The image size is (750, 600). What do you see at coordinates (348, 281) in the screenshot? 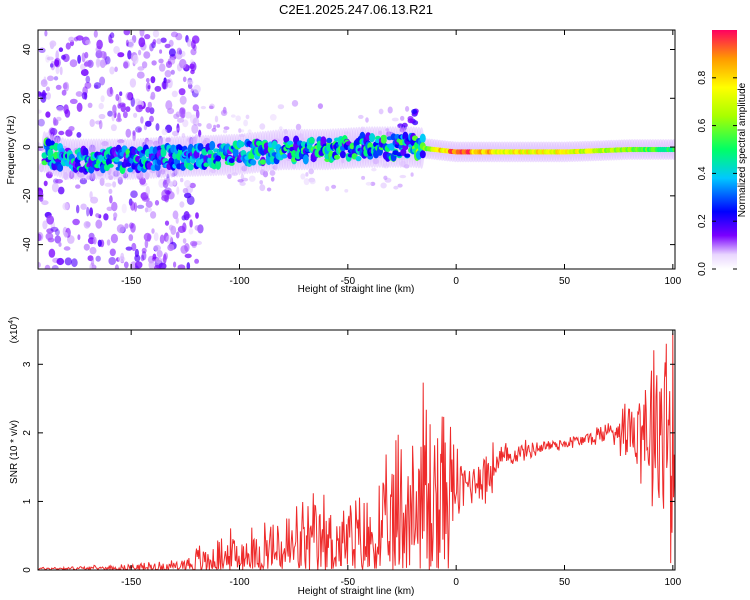
I see `spectrogram-xtick-label: -50` at bounding box center [348, 281].